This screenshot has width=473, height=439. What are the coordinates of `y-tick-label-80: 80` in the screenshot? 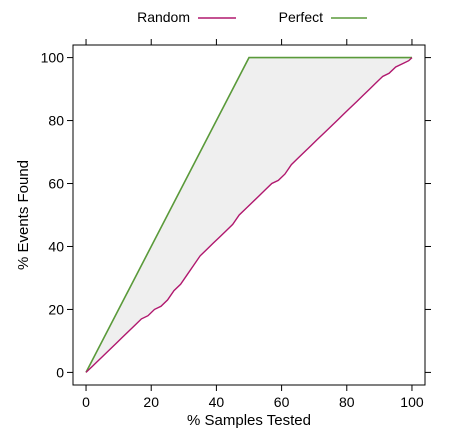 It's located at (56, 121).